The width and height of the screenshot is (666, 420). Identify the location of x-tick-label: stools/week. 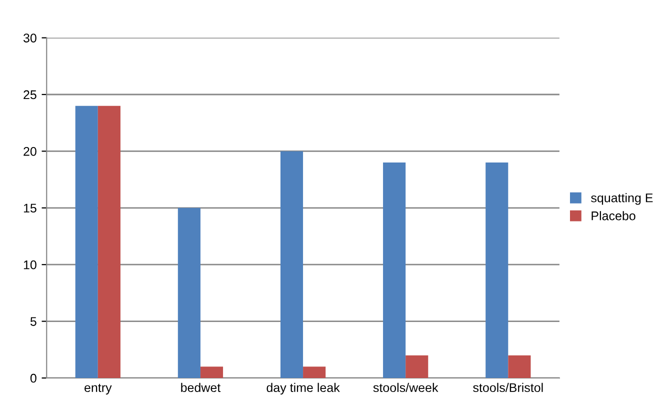
(405, 387).